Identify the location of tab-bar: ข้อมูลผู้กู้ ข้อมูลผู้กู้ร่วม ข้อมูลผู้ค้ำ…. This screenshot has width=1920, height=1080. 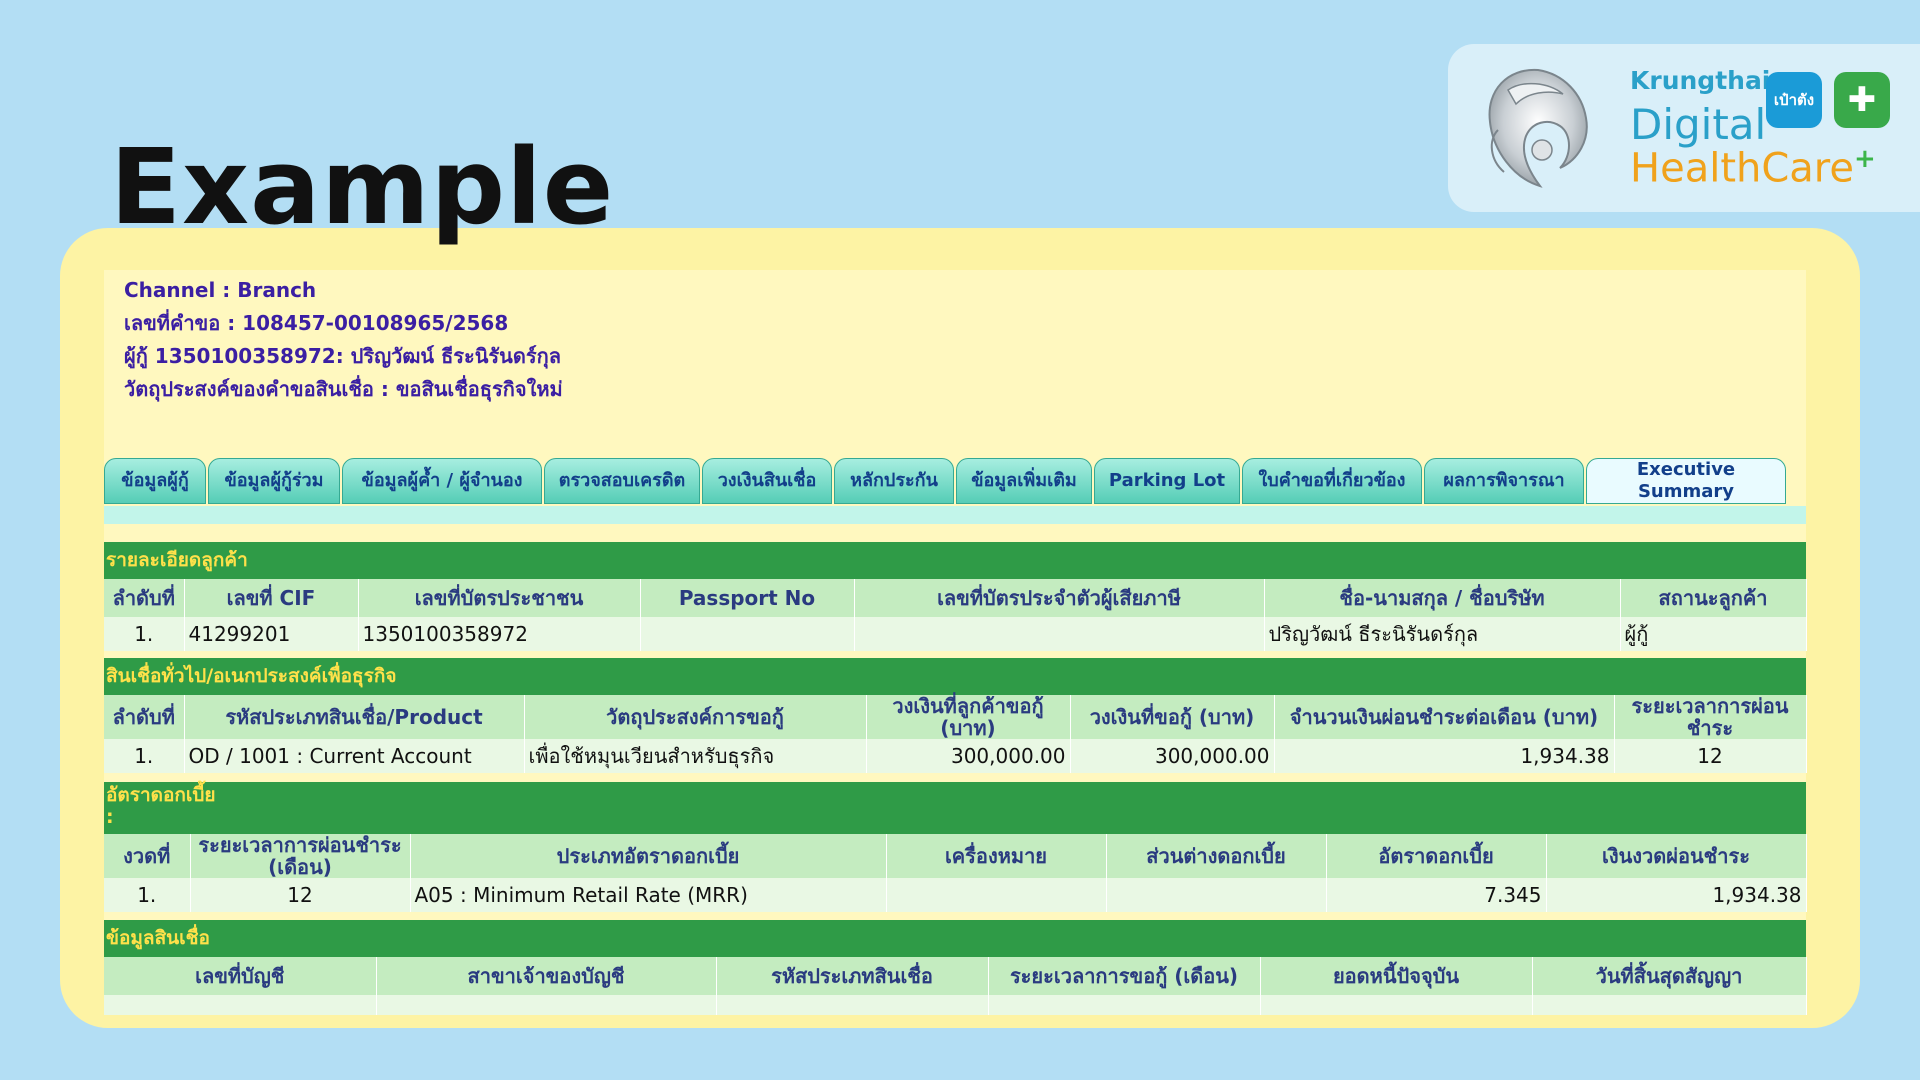
(955, 483).